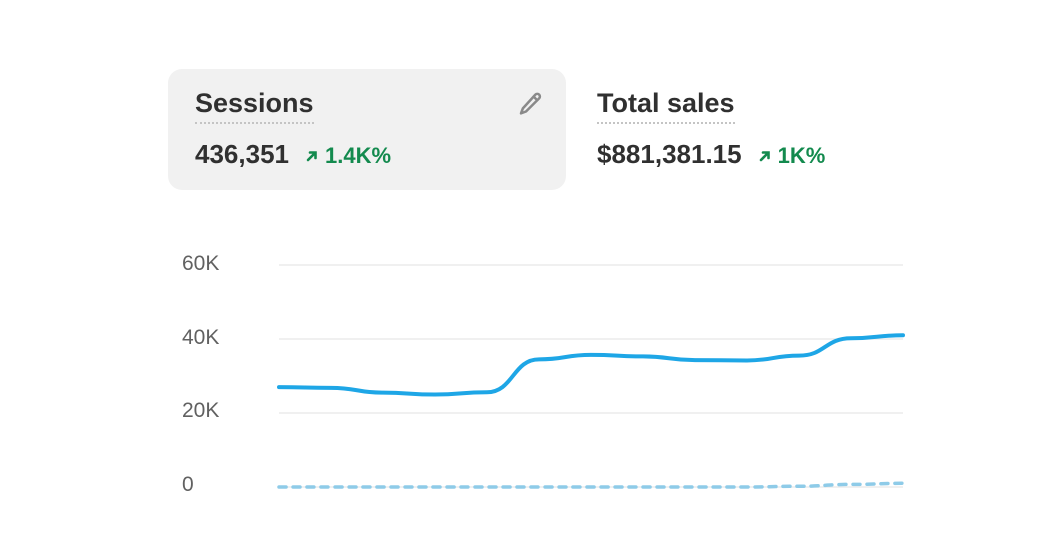 The width and height of the screenshot is (1062, 556). Describe the element at coordinates (732, 129) in the screenshot. I see `metric-card-total-sales: Total sales $881,381.15 1K%` at that location.